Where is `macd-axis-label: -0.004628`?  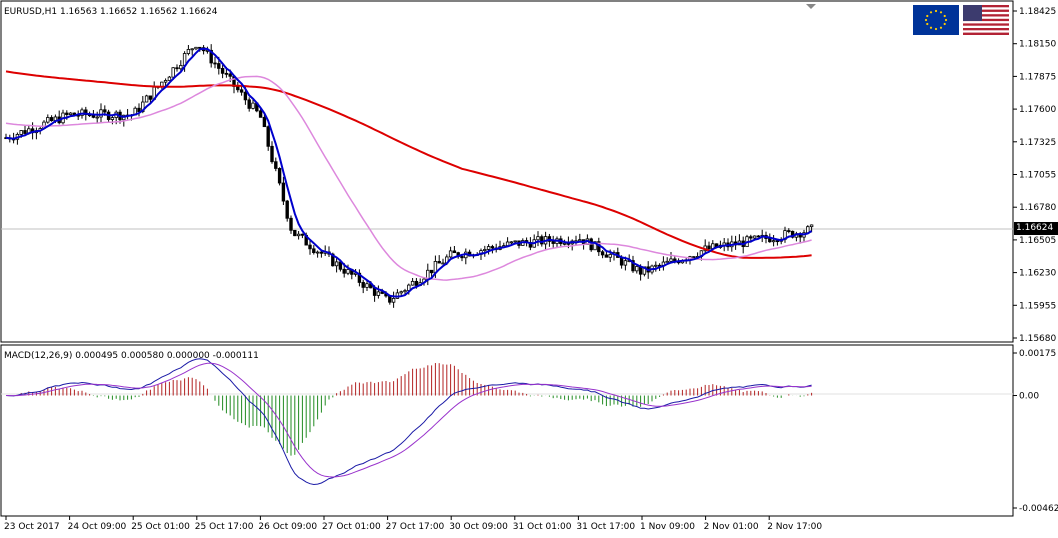 macd-axis-label: -0.004628 is located at coordinates (1038, 509).